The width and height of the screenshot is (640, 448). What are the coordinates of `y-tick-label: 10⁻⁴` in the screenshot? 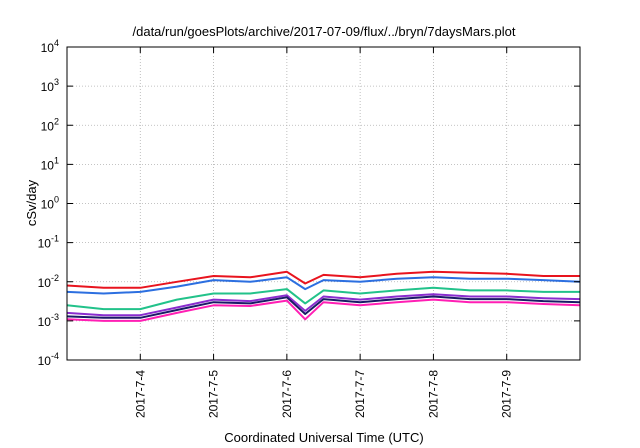 It's located at (48, 359).